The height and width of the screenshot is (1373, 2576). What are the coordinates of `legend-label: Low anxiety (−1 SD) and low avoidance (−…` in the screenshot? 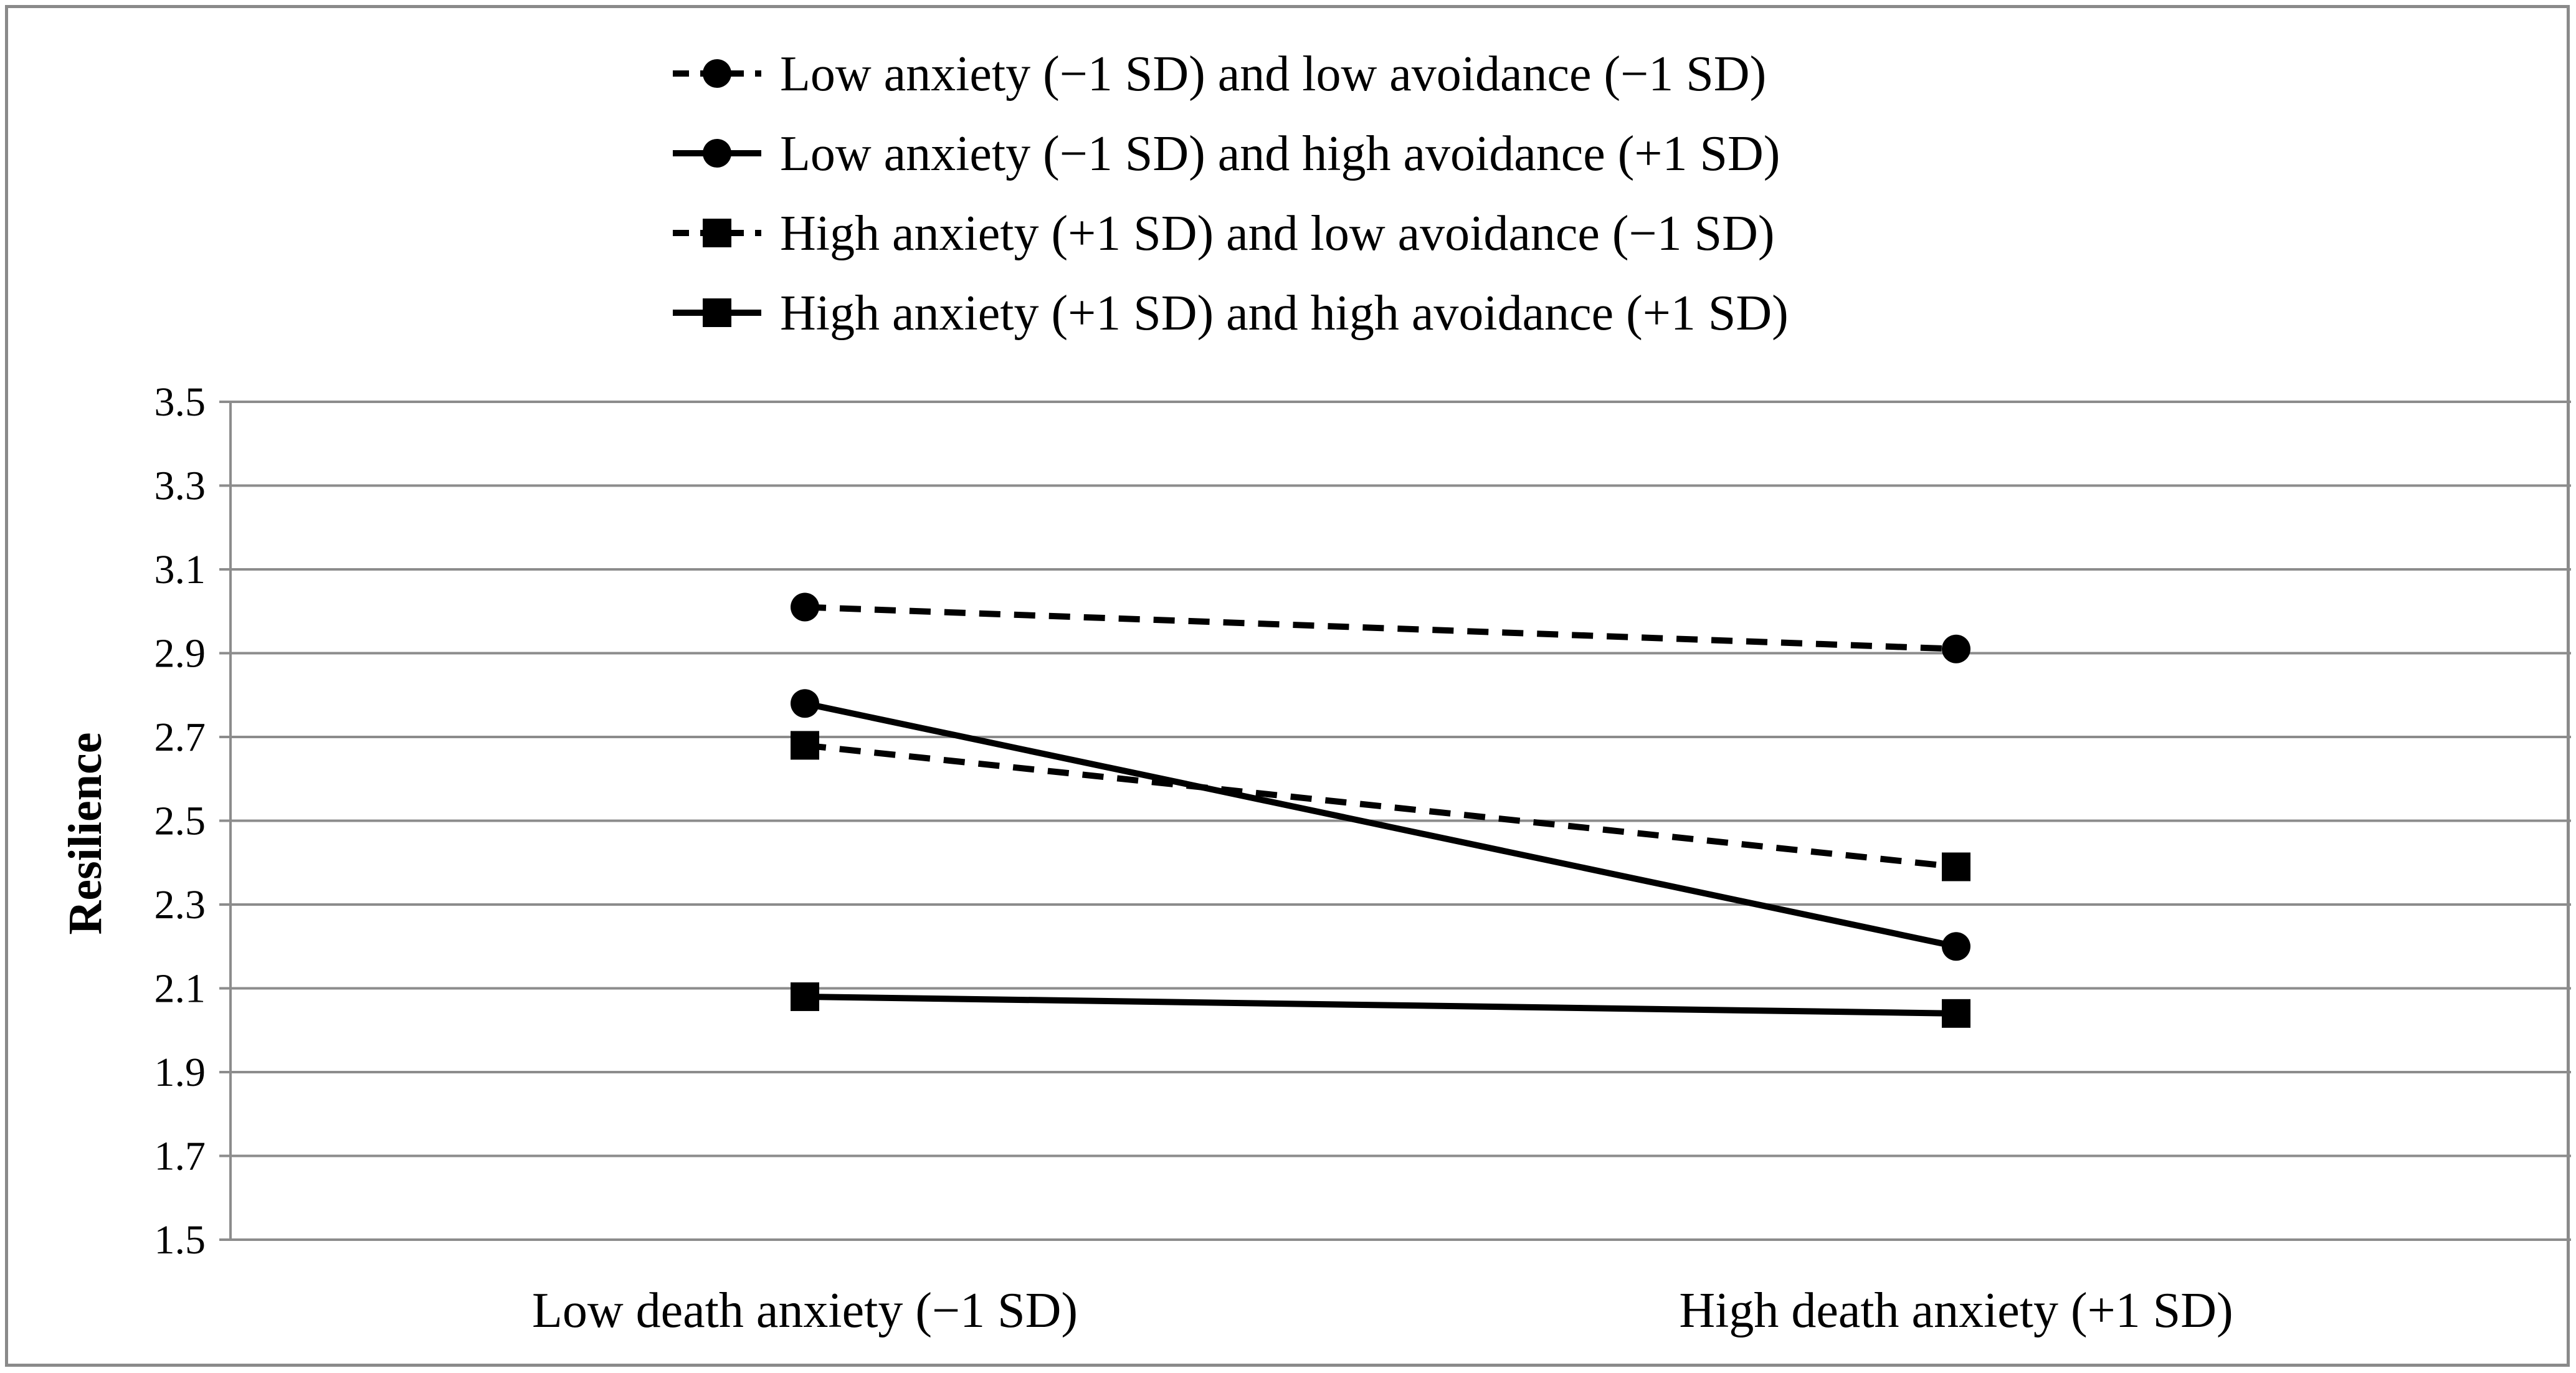 It's located at (1273, 74).